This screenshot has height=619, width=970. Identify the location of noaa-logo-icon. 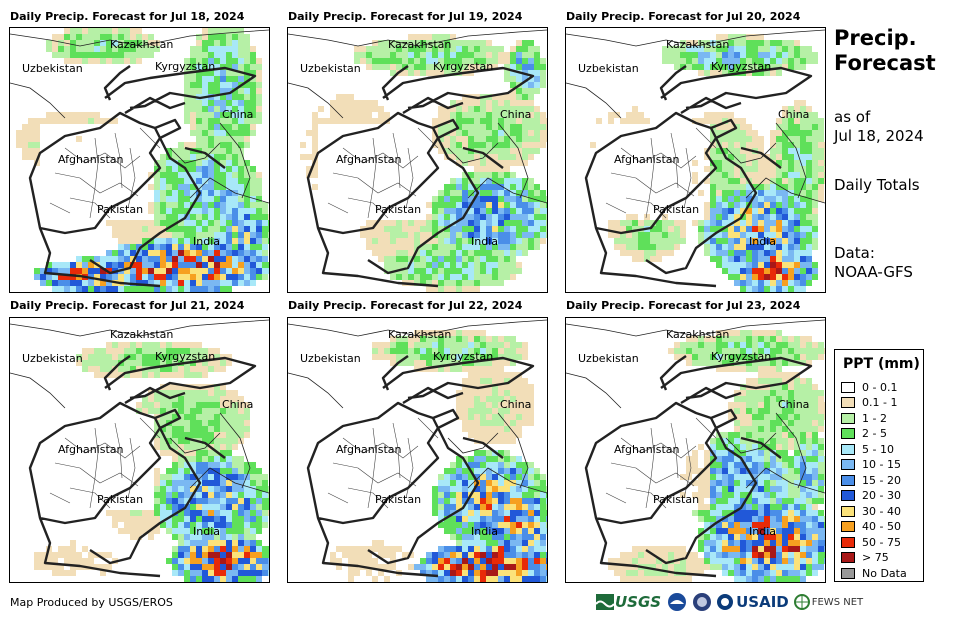
(677, 602).